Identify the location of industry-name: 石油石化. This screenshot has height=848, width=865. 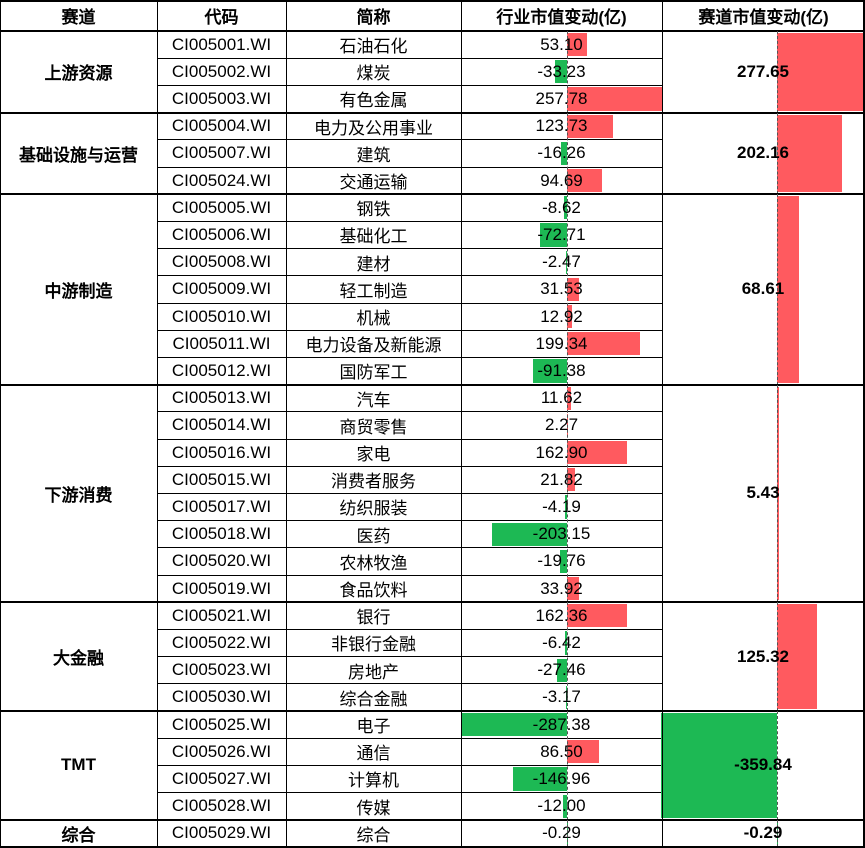
(373, 44).